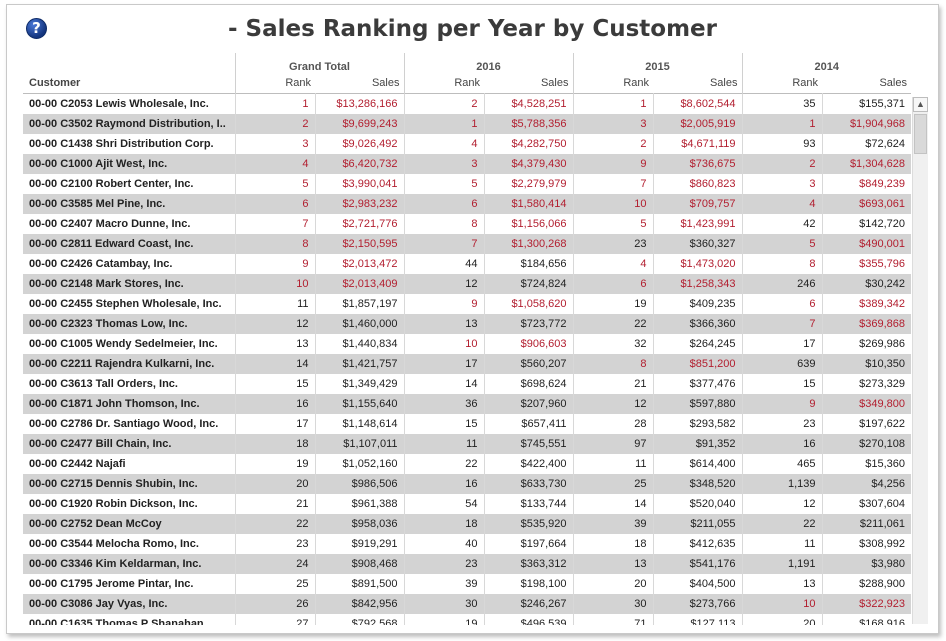 The width and height of the screenshot is (946, 641). I want to click on rank-cell: 30, so click(443, 604).